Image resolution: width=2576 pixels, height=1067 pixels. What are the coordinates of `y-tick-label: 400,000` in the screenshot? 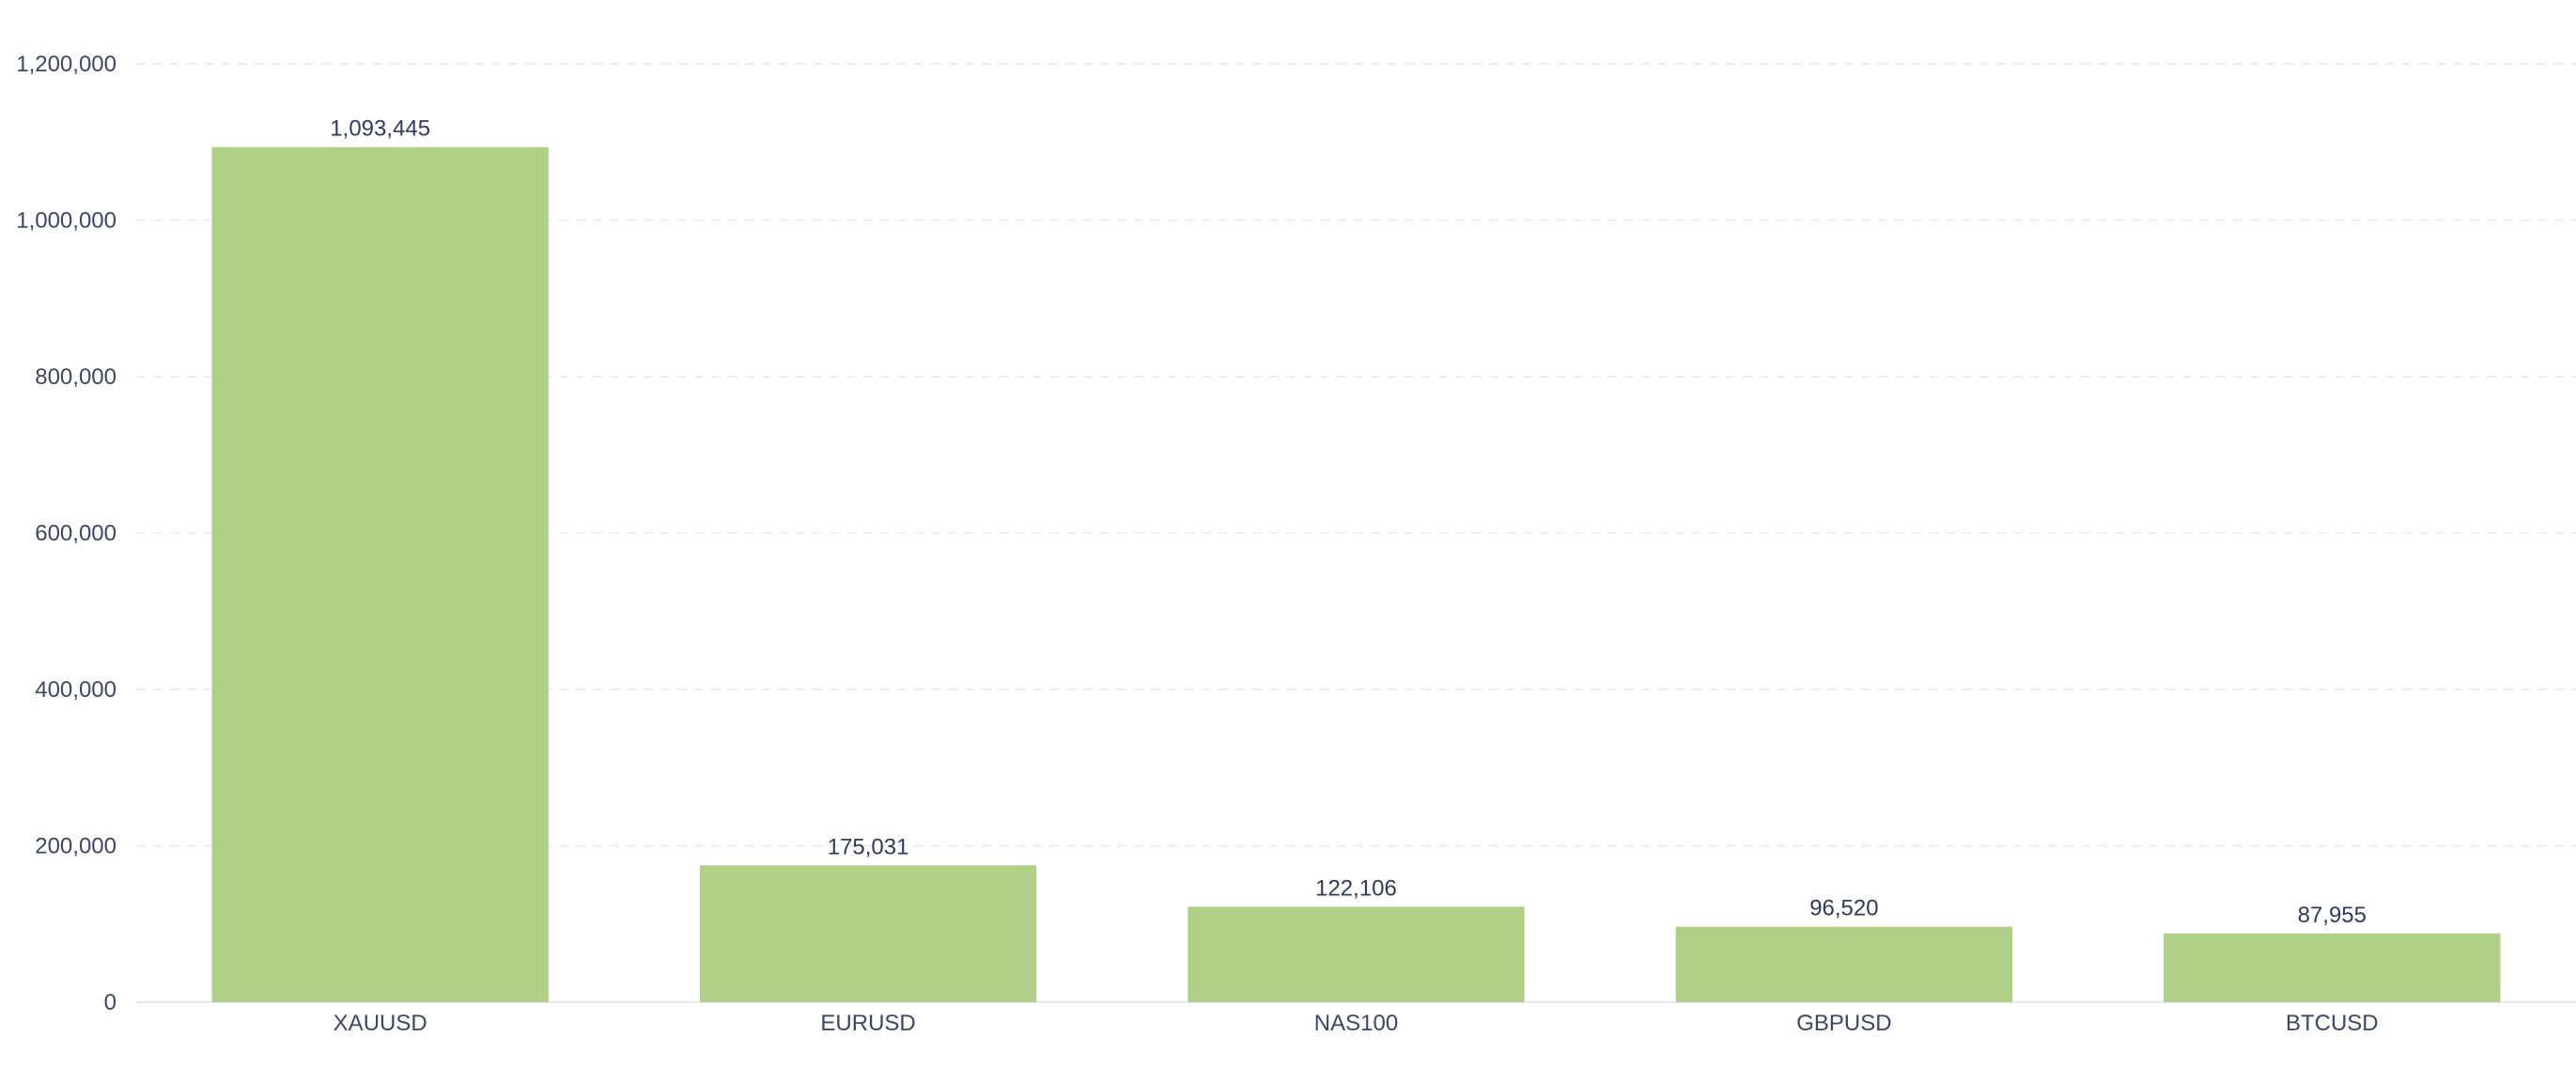 It's located at (75, 690).